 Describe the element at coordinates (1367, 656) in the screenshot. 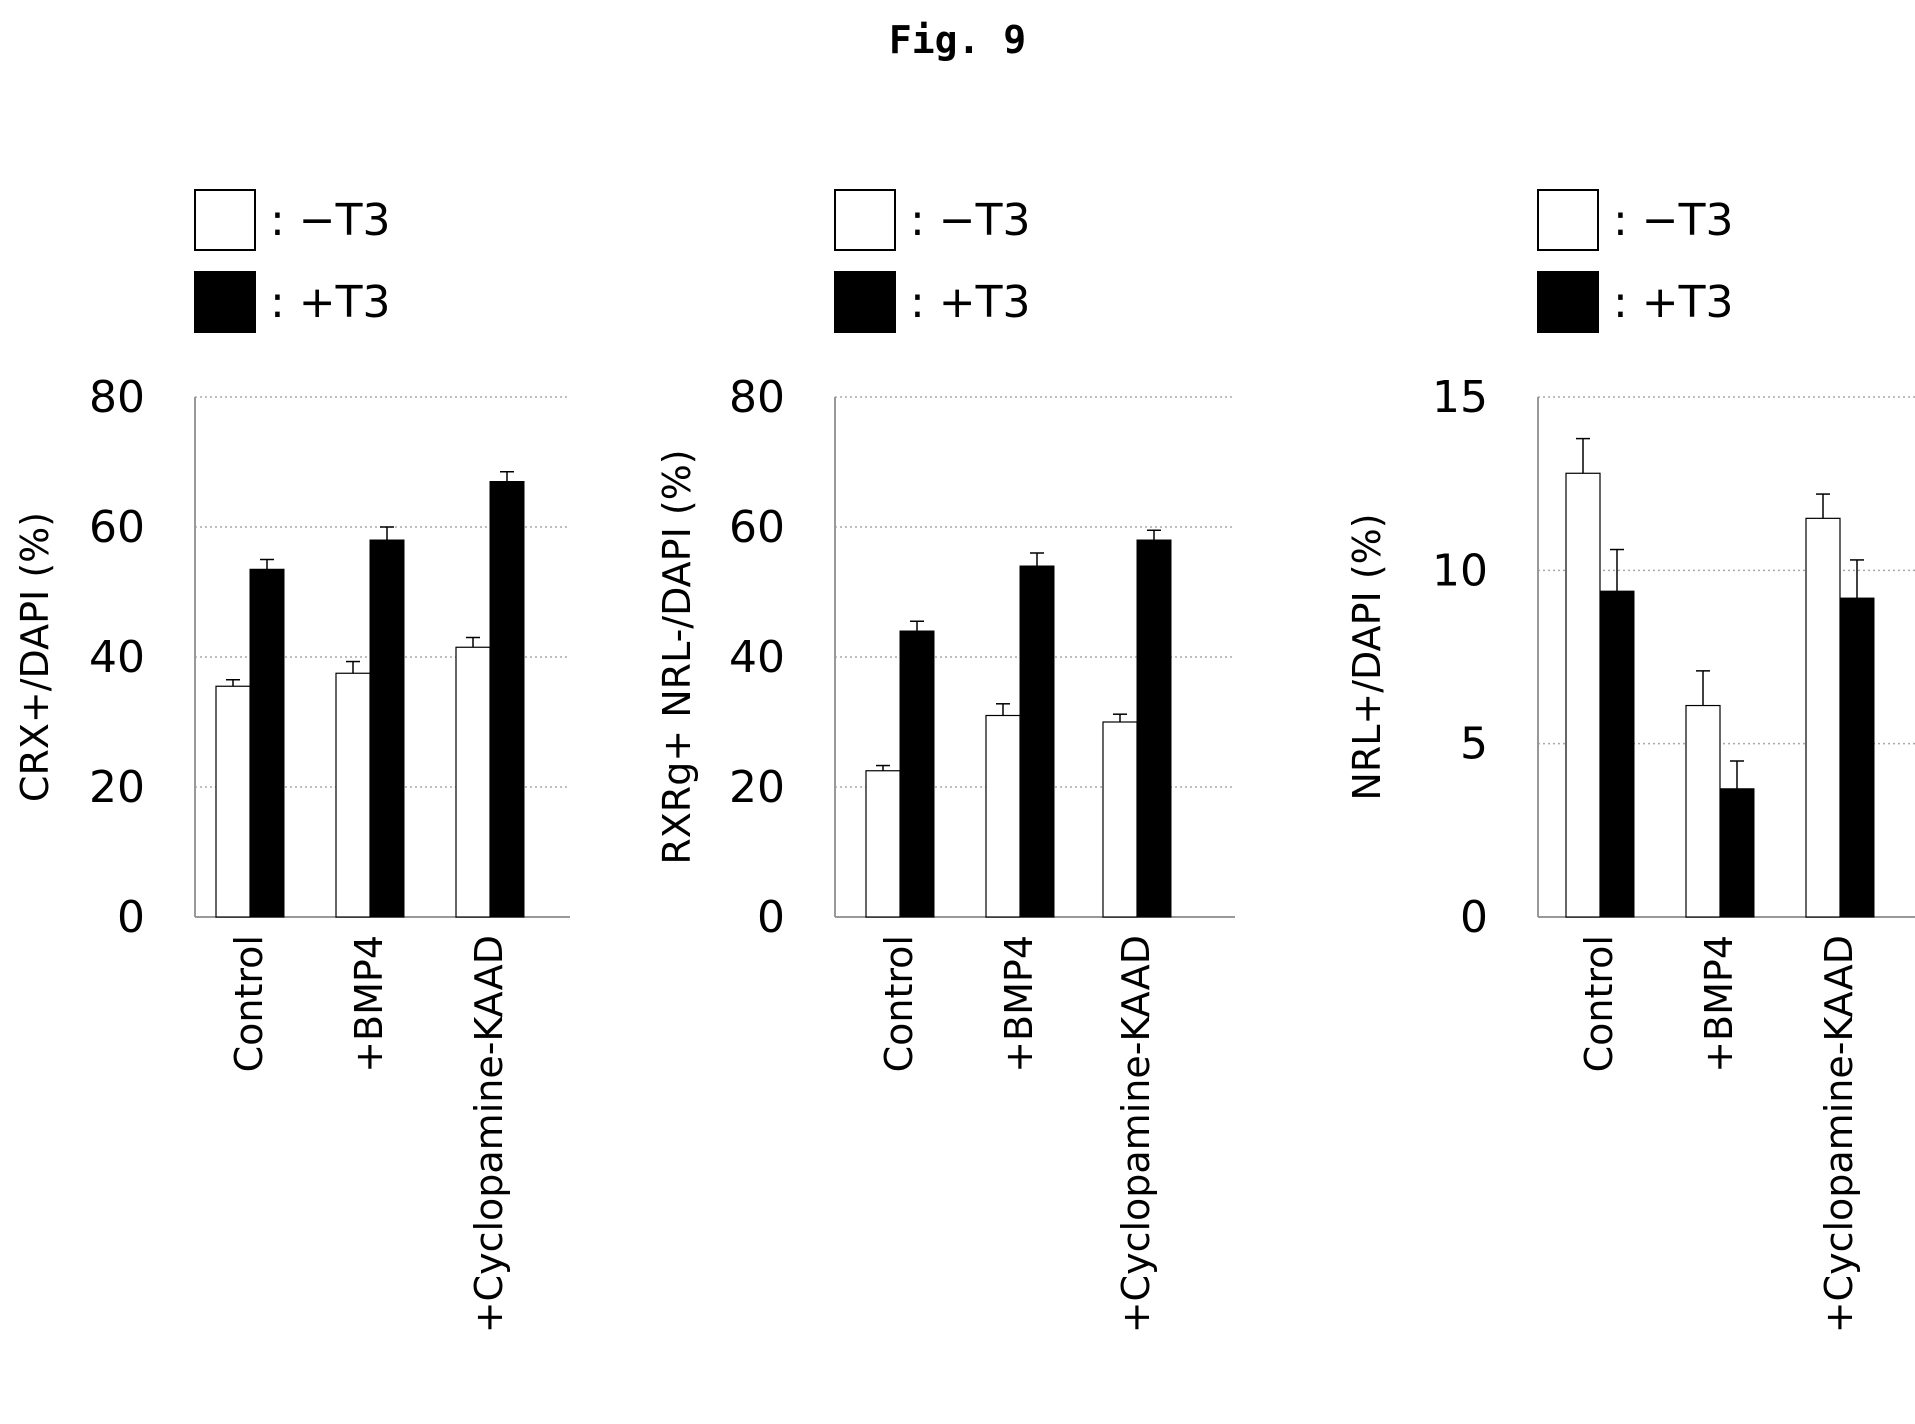

I see `y-axis-label: NRL+/DAPI (%)` at that location.